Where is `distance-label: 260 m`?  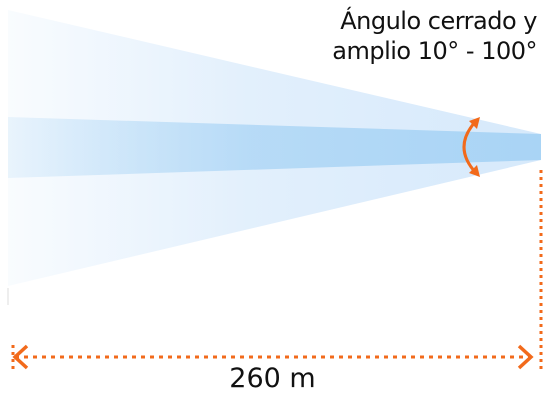 distance-label: 260 m is located at coordinates (272, 378).